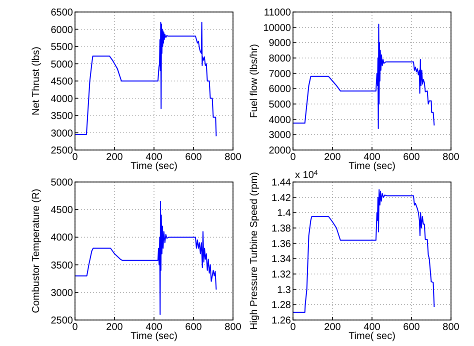 The image size is (474, 346). I want to click on y-axis-title: High Pressure Turbine Speed (rpm), so click(254, 251).